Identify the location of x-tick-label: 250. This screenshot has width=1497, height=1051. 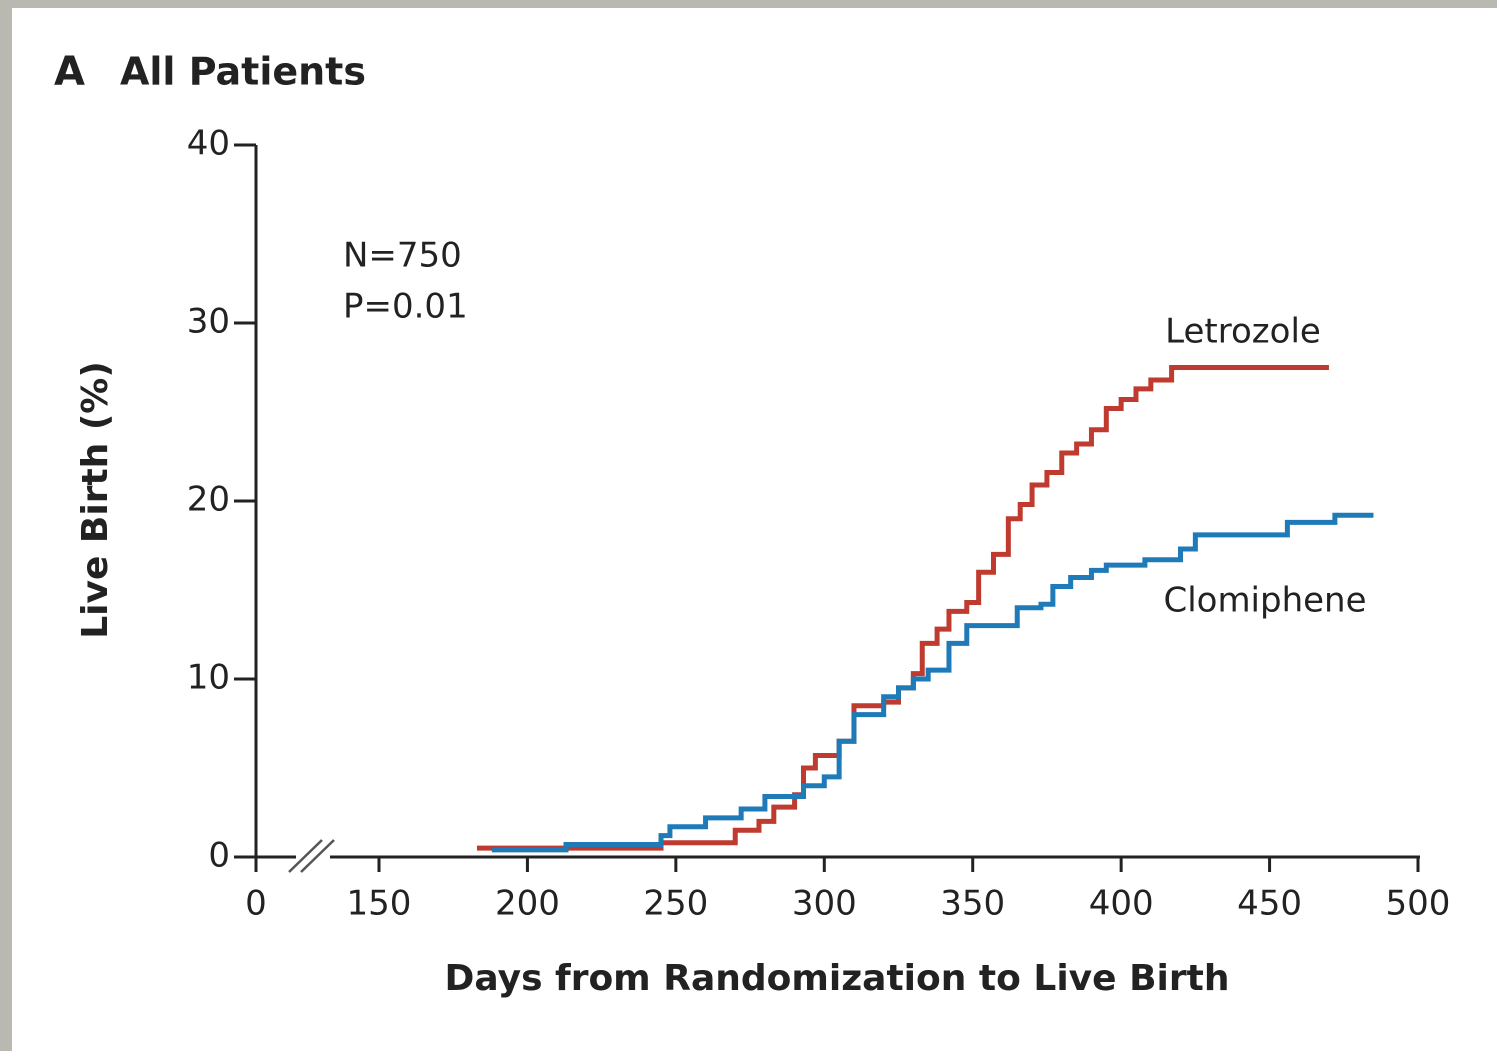
(675, 904).